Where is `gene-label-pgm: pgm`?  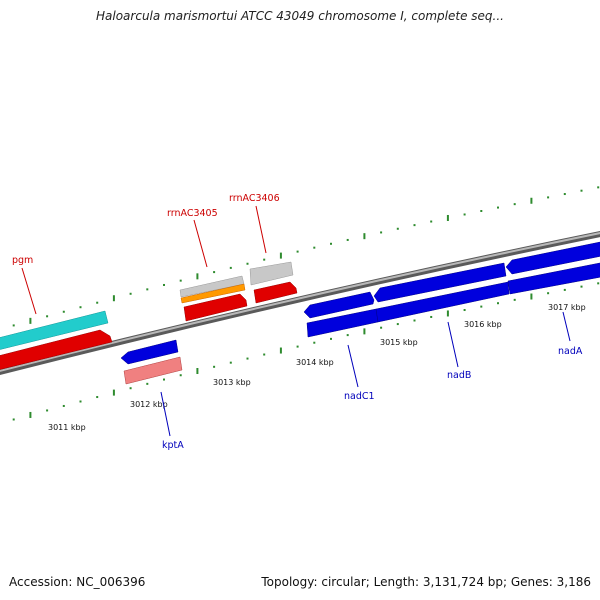 gene-label-pgm: pgm is located at coordinates (22, 260).